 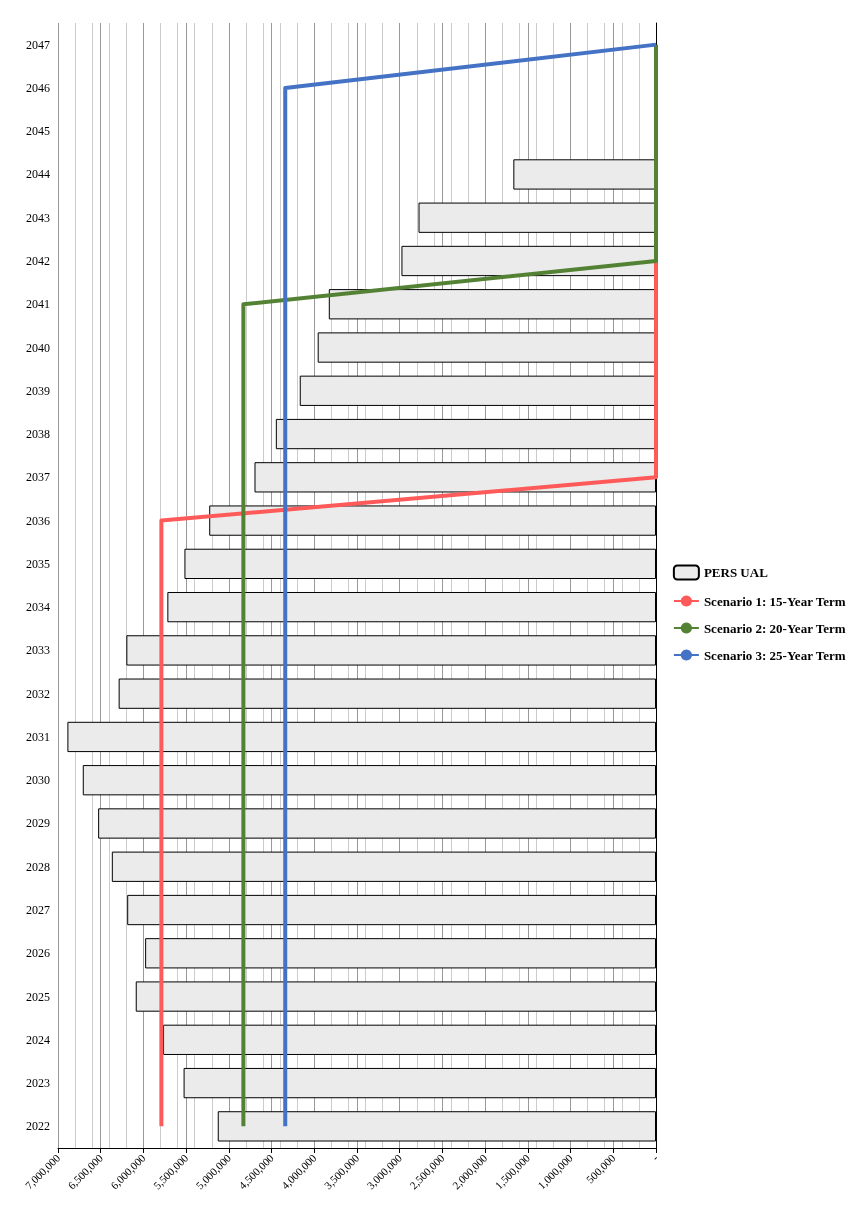 I want to click on y-tick-label: 2037, so click(x=38, y=477).